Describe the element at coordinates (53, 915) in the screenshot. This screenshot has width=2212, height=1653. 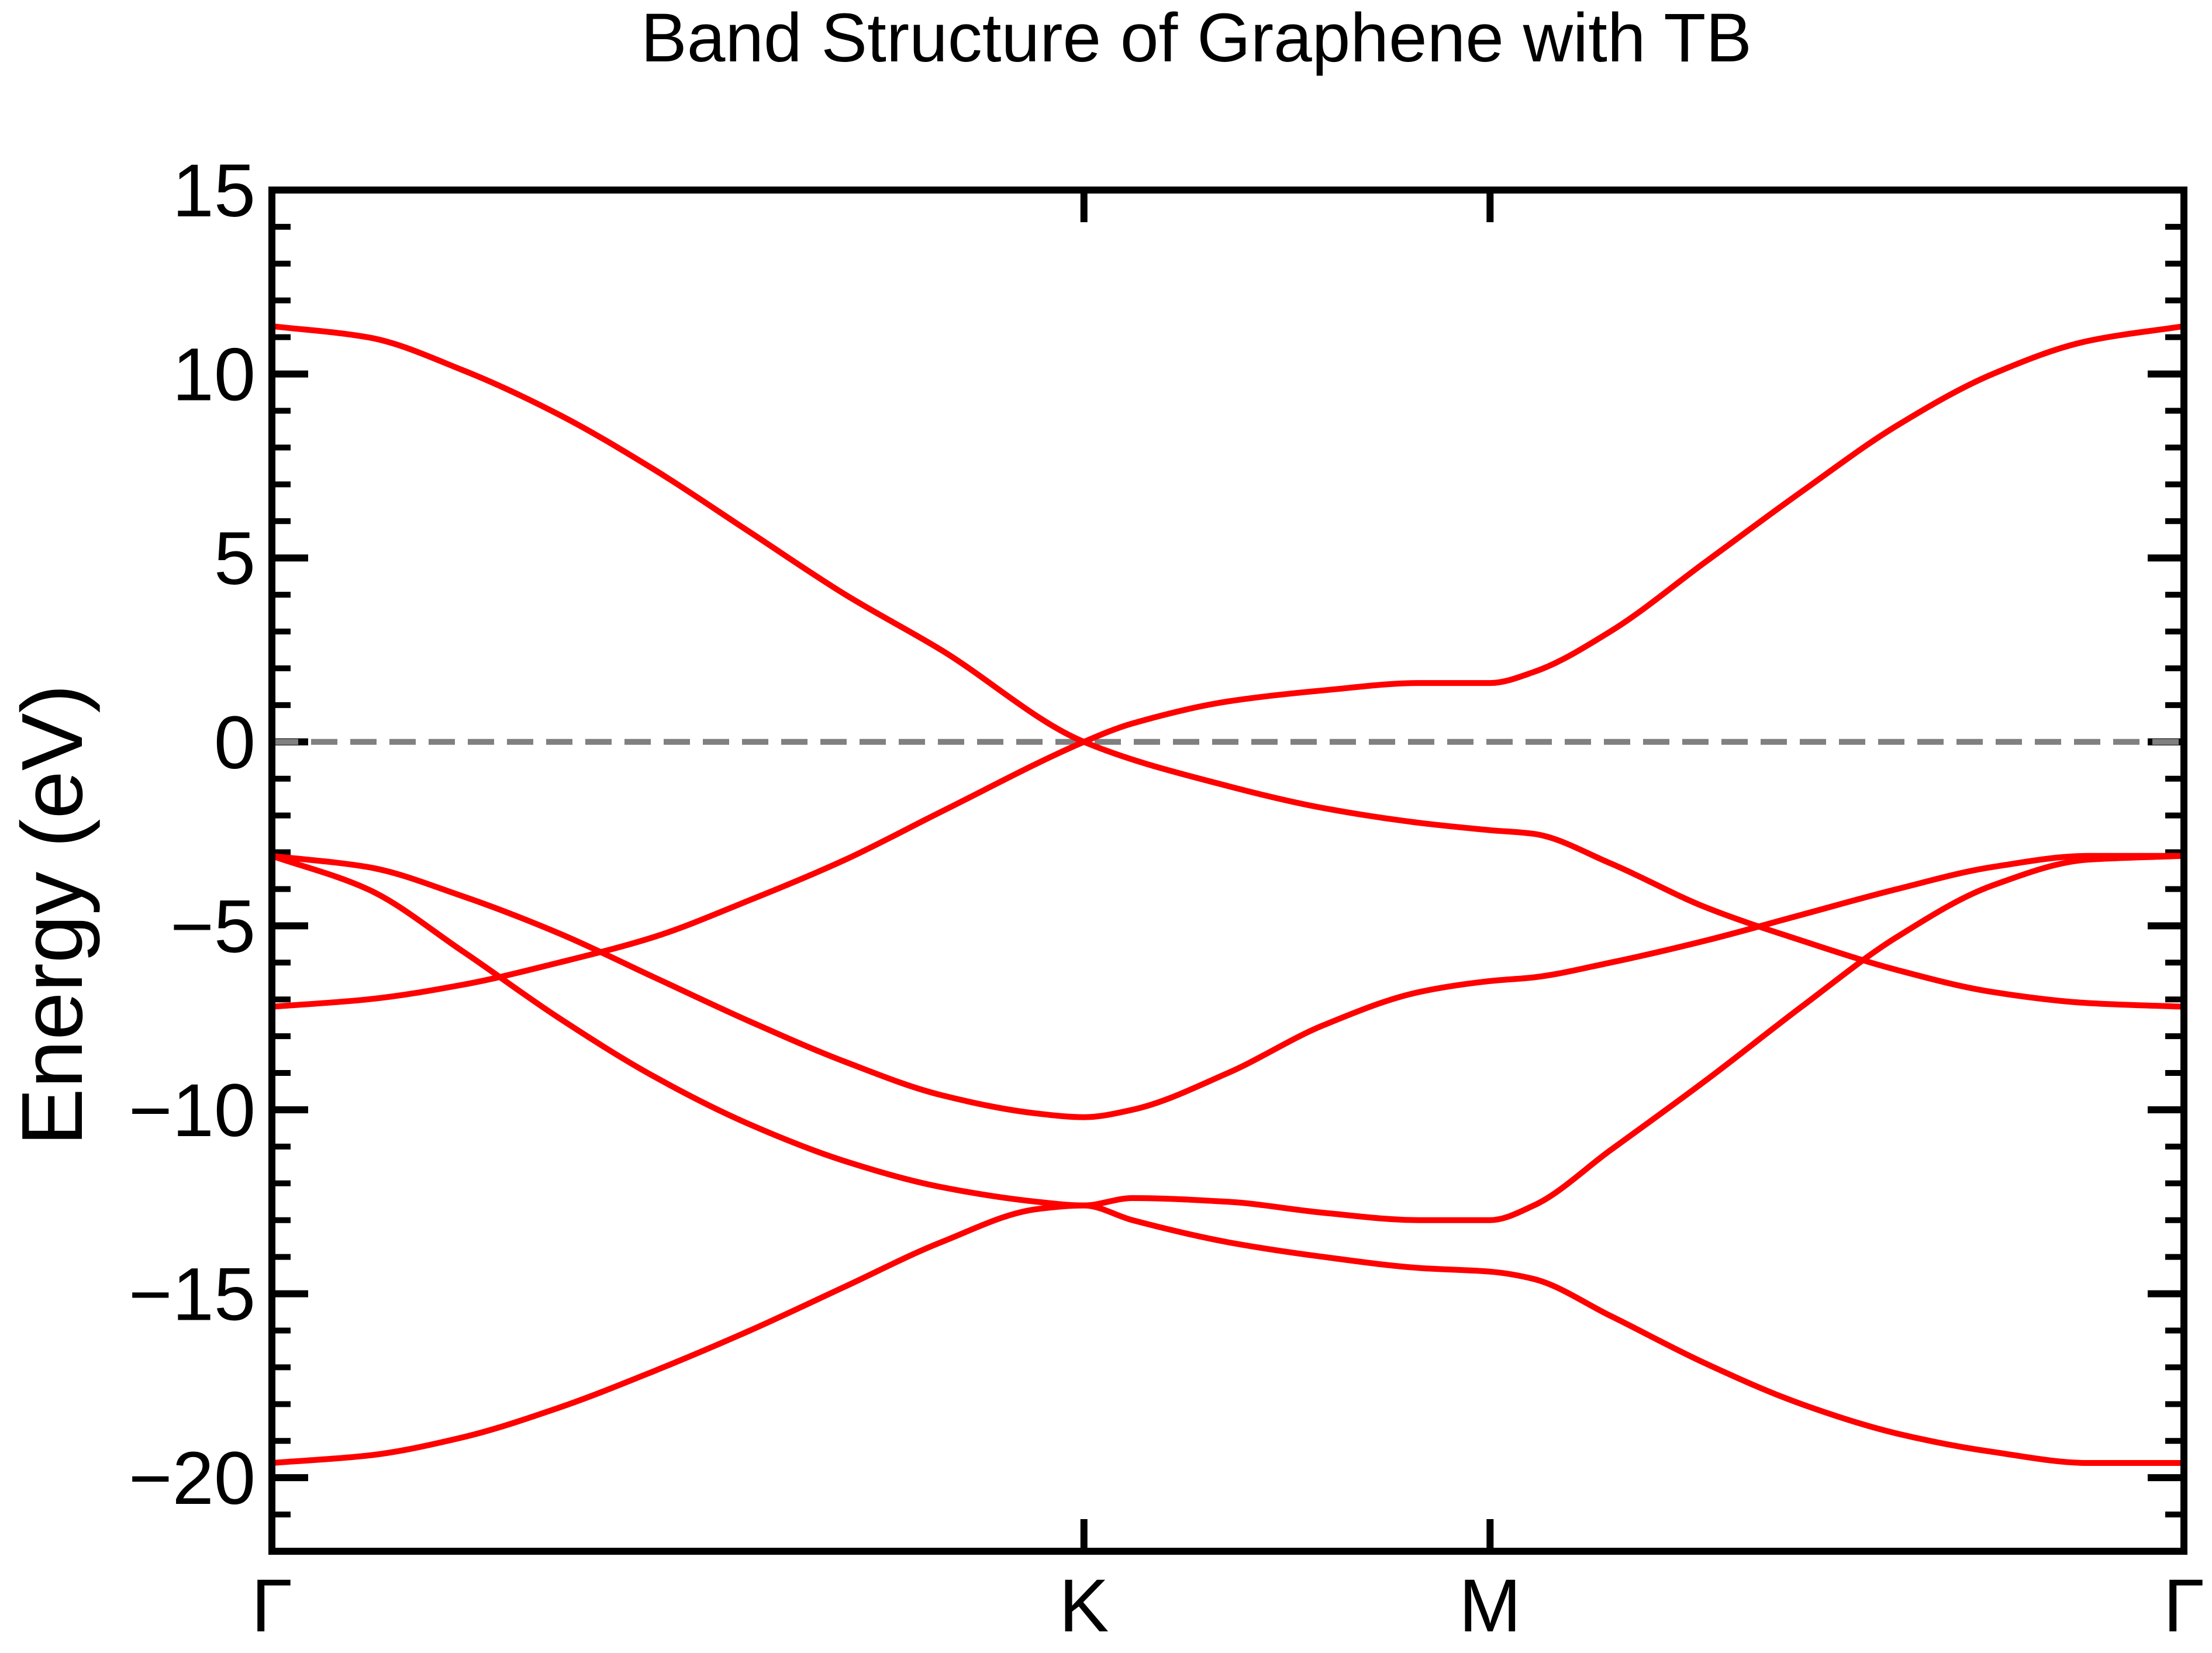
I see `y-axis-label: Energy (eV)` at that location.